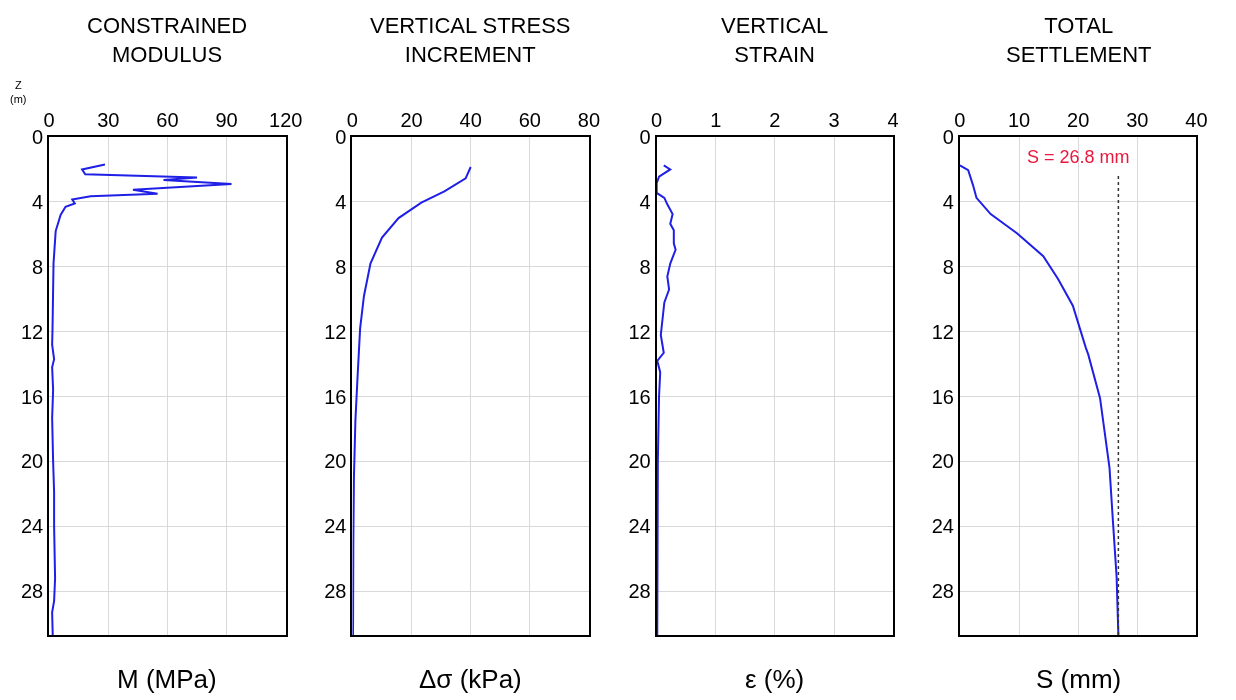  Describe the element at coordinates (286, 119) in the screenshot. I see `x-tick-label: 120` at that location.